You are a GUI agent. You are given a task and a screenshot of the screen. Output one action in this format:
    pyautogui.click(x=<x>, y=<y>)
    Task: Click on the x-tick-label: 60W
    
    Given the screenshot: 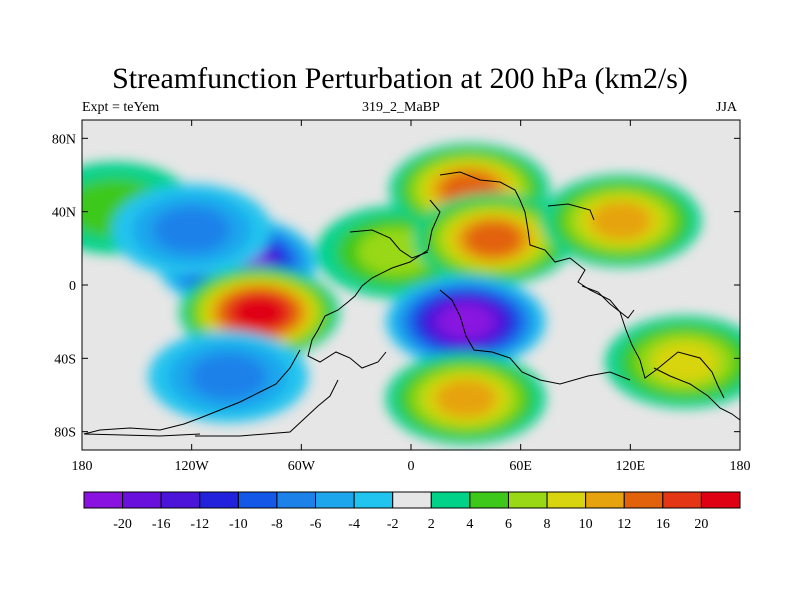 What is the action you would take?
    pyautogui.click(x=302, y=466)
    